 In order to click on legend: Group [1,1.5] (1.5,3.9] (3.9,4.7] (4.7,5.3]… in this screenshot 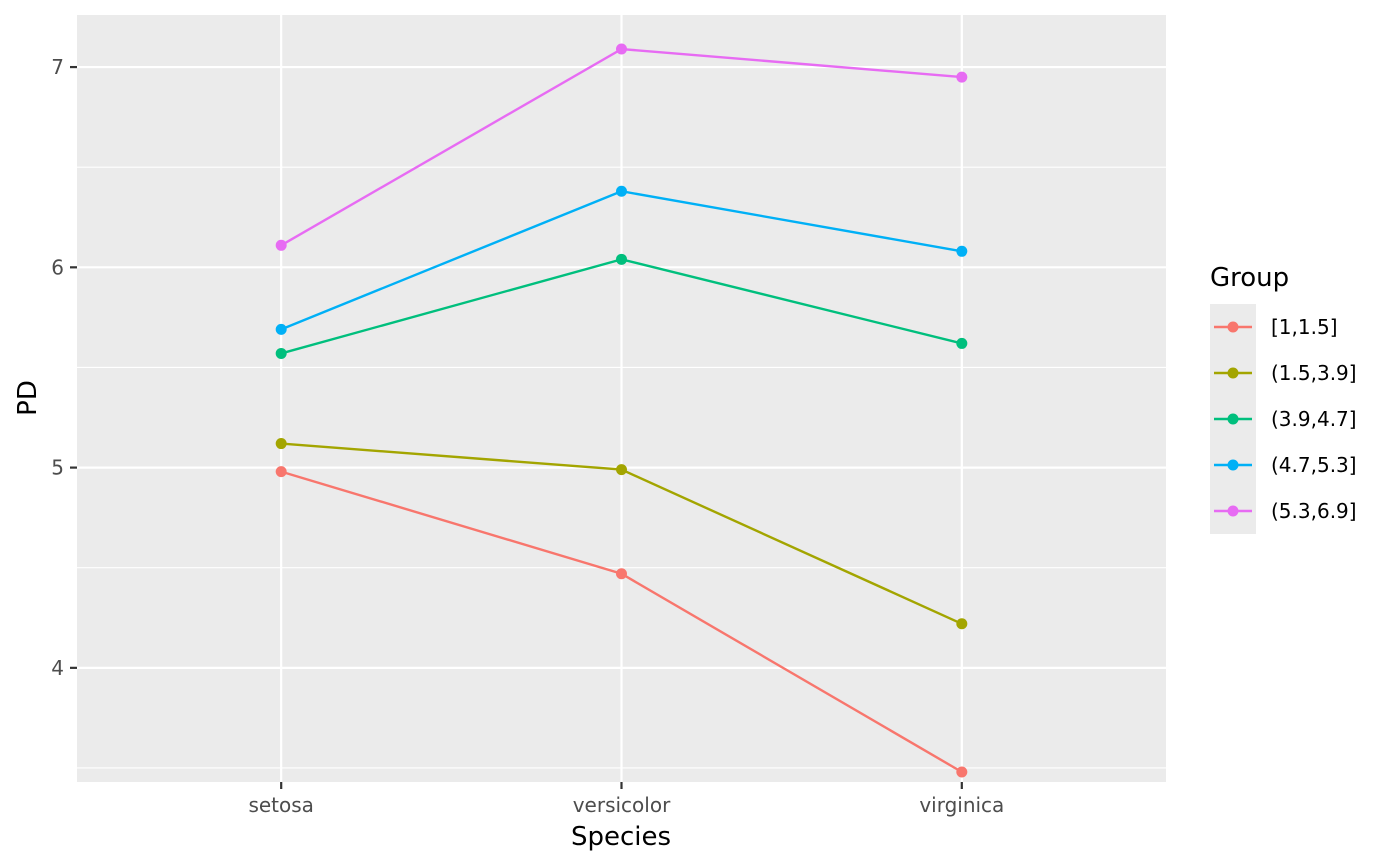, I will do `click(1283, 398)`.